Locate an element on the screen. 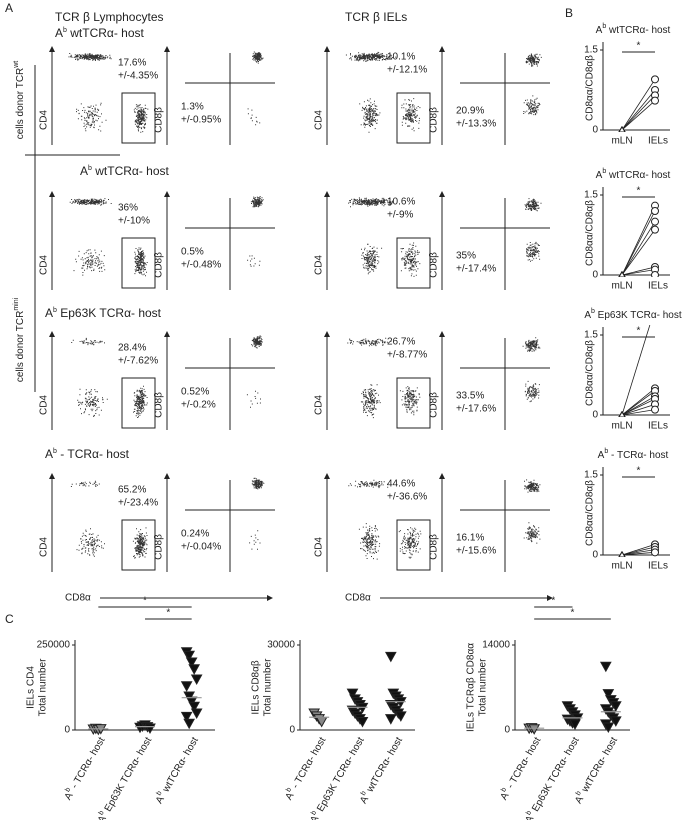 Image resolution: width=685 pixels, height=820 pixels. gate-error: +/-0.95% is located at coordinates (201, 120).